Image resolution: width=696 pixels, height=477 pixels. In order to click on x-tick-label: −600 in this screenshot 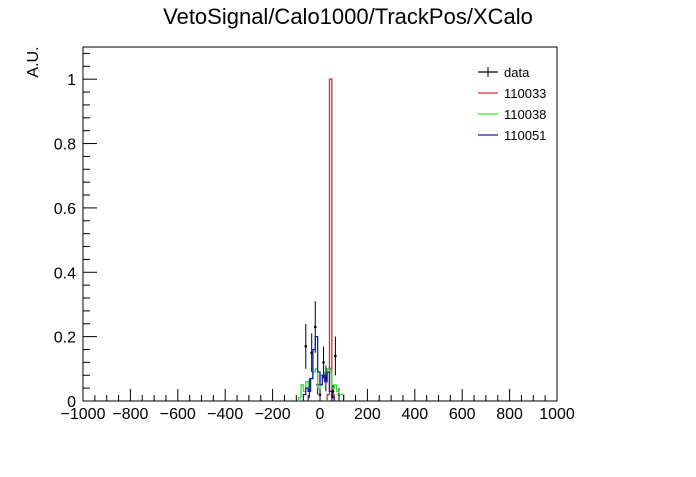, I will do `click(178, 414)`.